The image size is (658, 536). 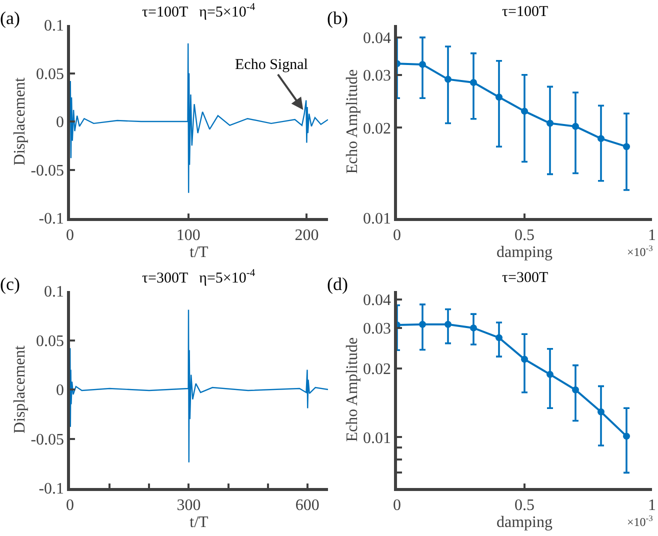 I want to click on annotation: (b), so click(x=337, y=18).